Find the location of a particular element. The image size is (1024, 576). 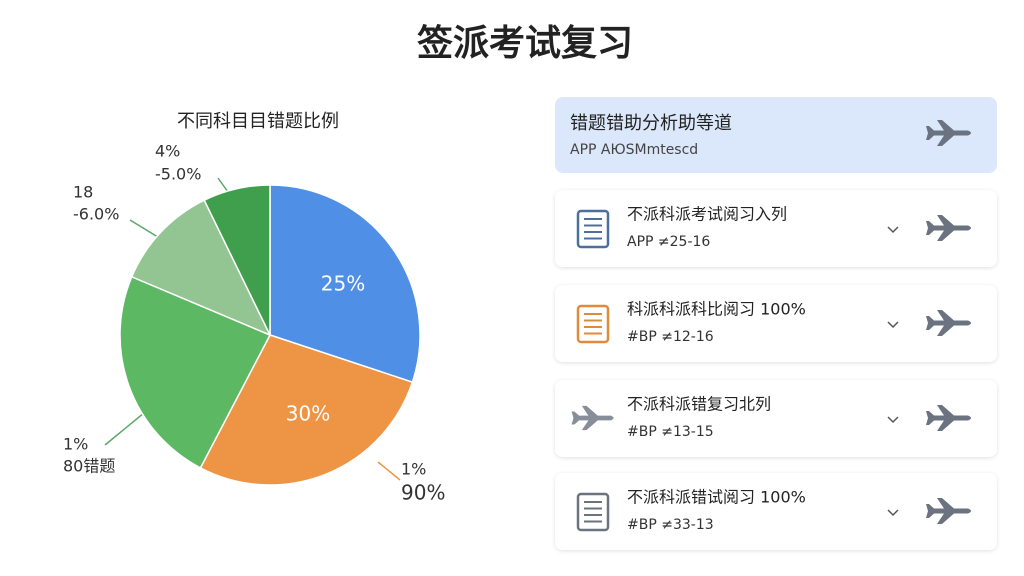

item-title: 科派科派科比阅习 100% is located at coordinates (716, 309).